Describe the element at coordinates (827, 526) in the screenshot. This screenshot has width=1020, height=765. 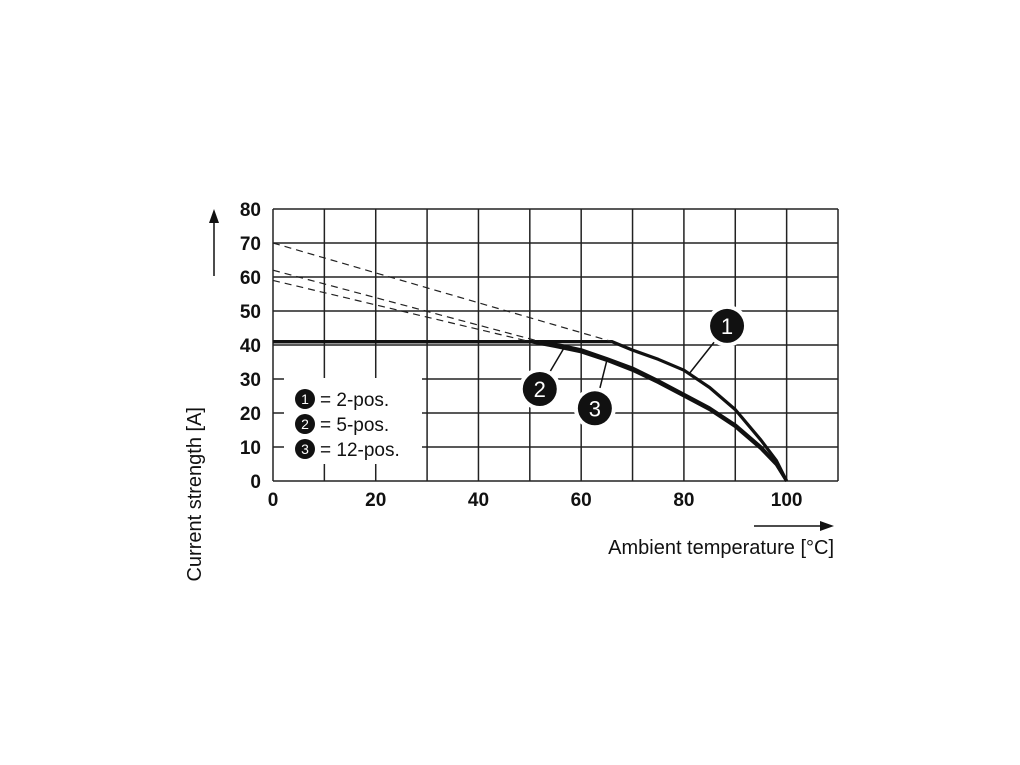
I see `x-axis-arrow-icon` at that location.